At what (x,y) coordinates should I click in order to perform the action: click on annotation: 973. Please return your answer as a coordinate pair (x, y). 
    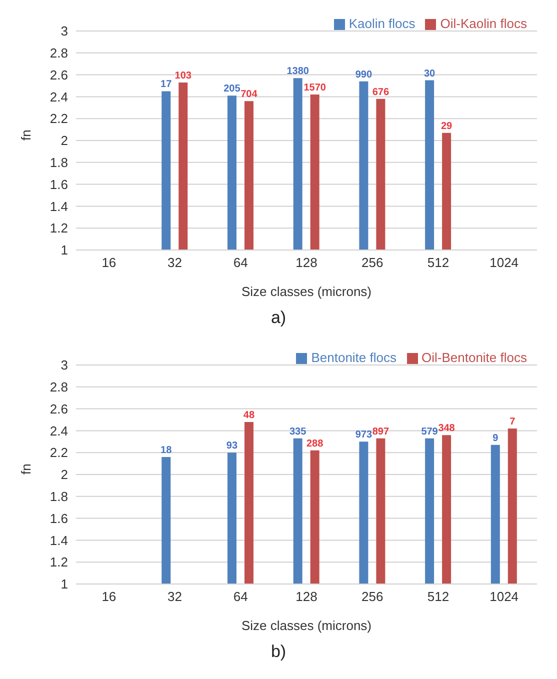
    Looking at the image, I should click on (363, 435).